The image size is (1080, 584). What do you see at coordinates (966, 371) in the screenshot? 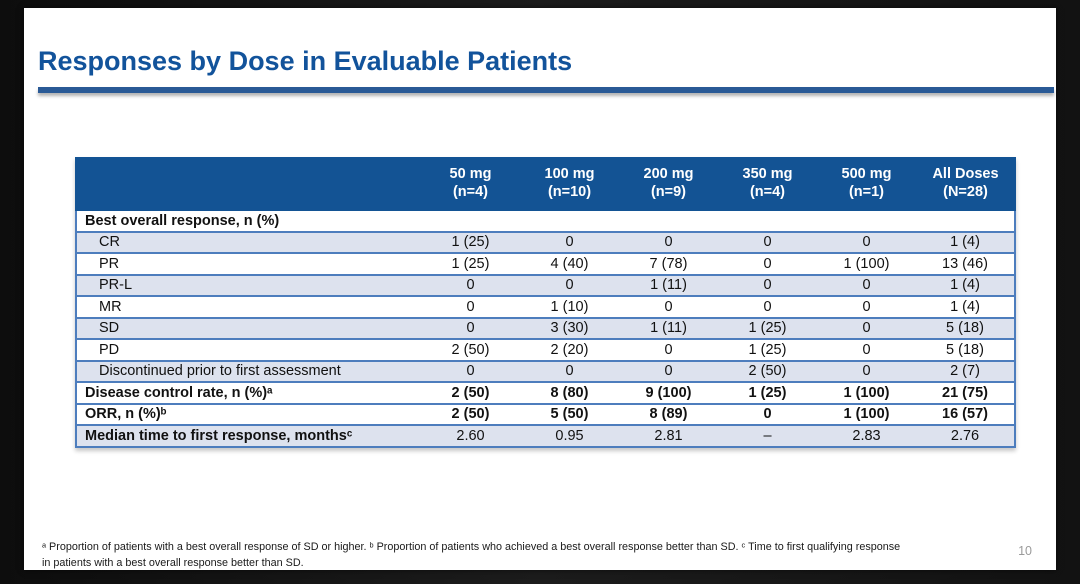
I see `value-cell: 2 (7)` at bounding box center [966, 371].